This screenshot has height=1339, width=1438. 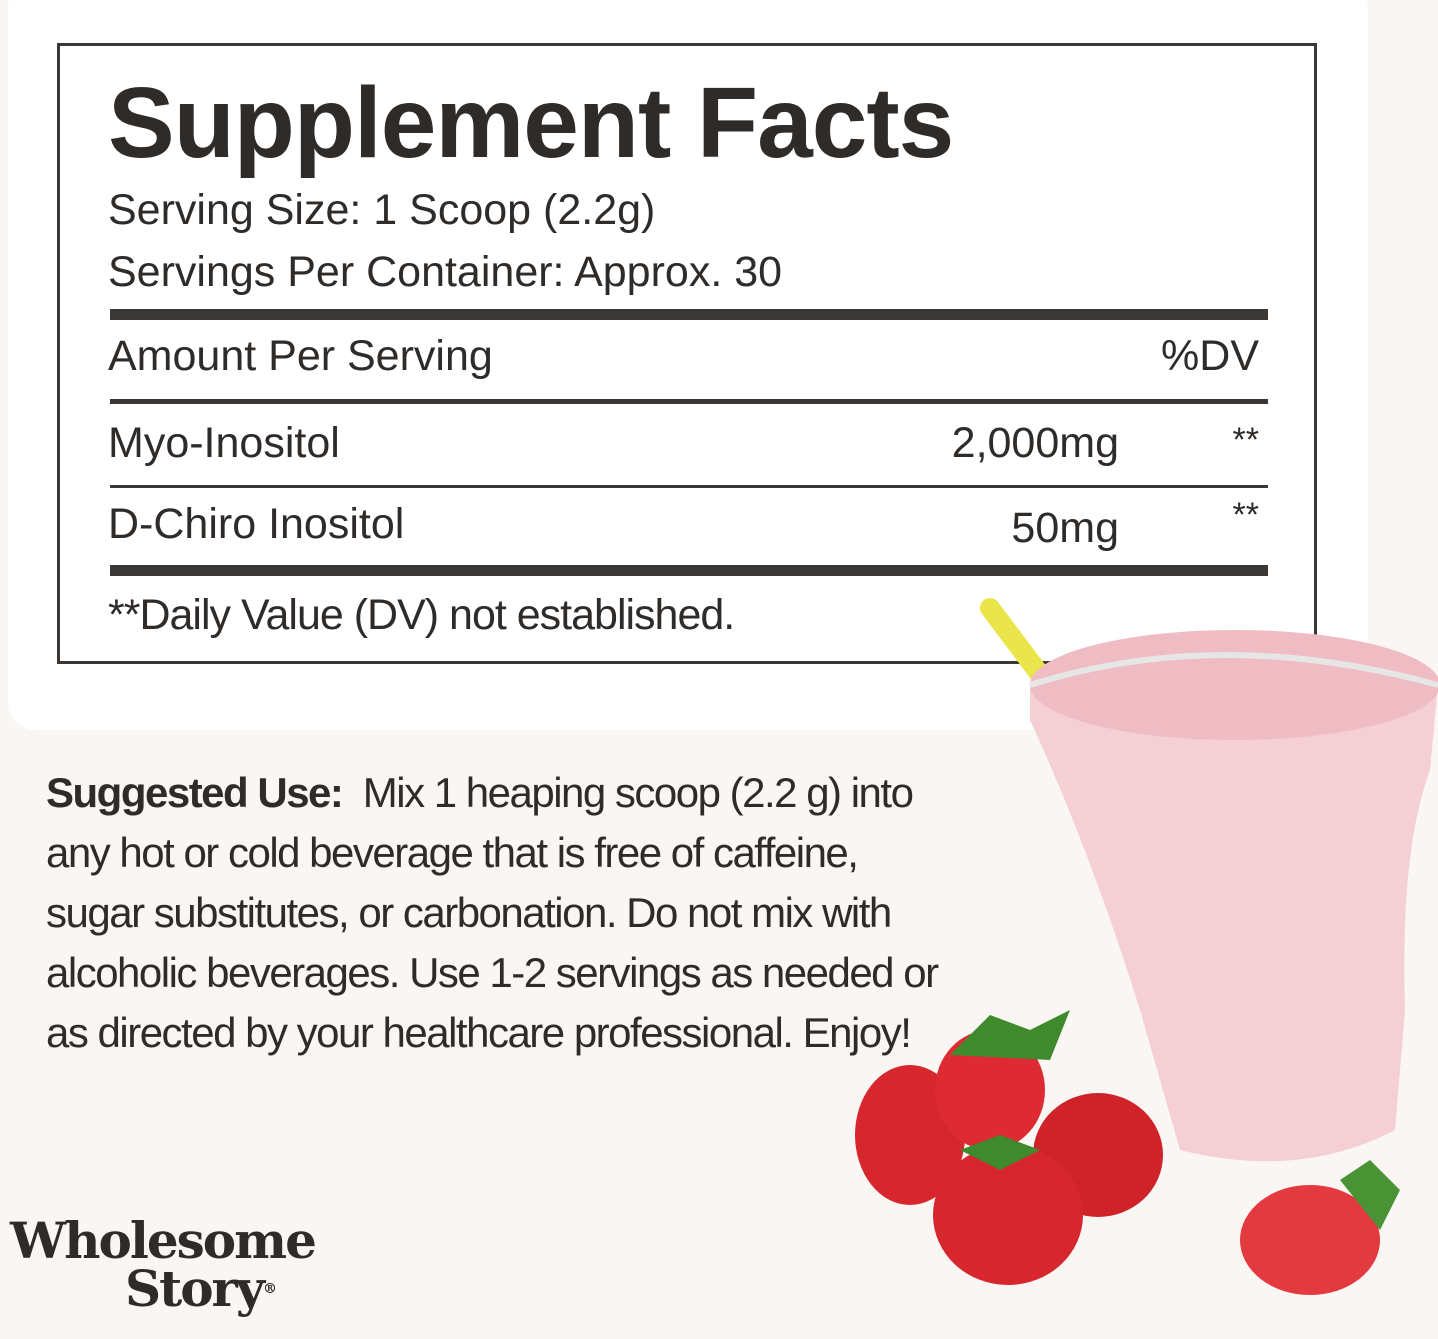 What do you see at coordinates (256, 524) in the screenshot?
I see `ingredient-name: D-Chiro Inositol` at bounding box center [256, 524].